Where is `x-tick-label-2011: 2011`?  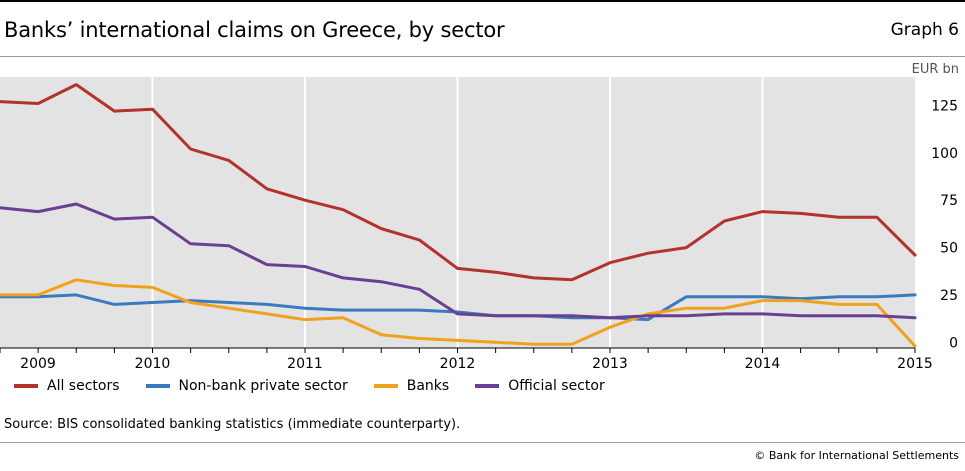
x-tick-label-2011: 2011 is located at coordinates (305, 364).